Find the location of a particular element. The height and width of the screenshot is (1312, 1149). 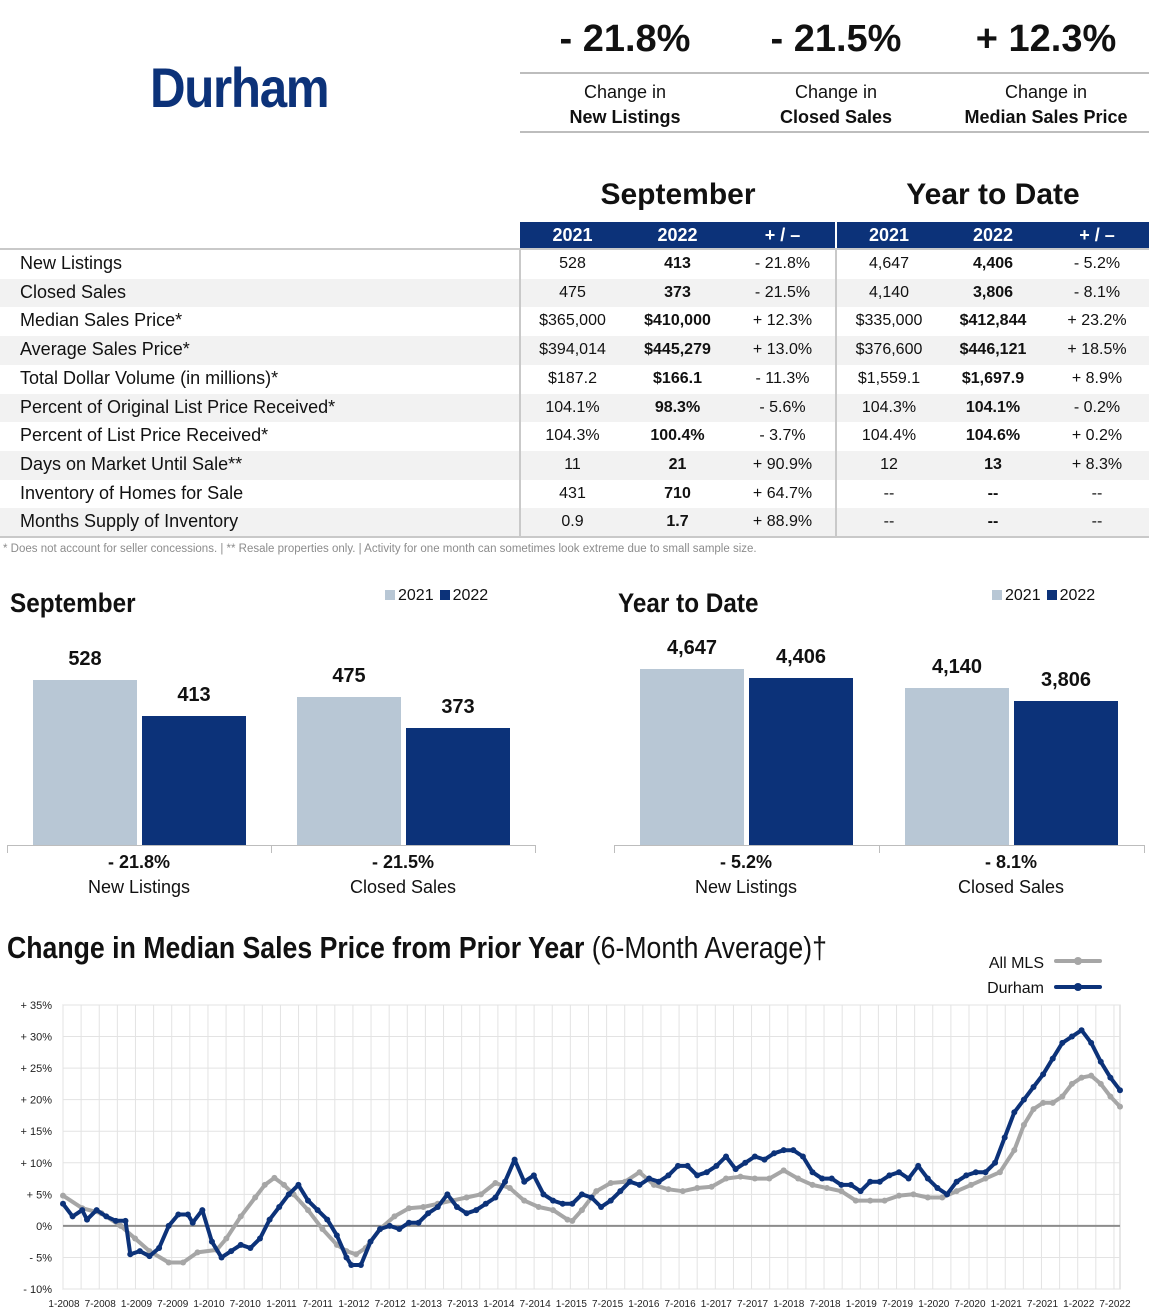

cell-month-2022: 413 is located at coordinates (677, 263).